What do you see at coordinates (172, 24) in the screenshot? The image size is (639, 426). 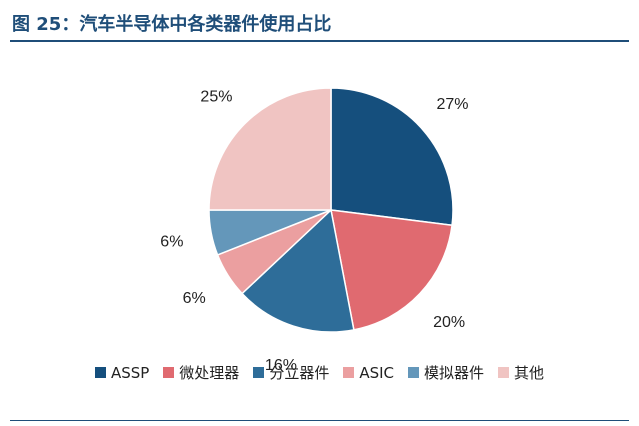 I see `figure-title: 图 25：汽车半导体中各类器件使用占比` at bounding box center [172, 24].